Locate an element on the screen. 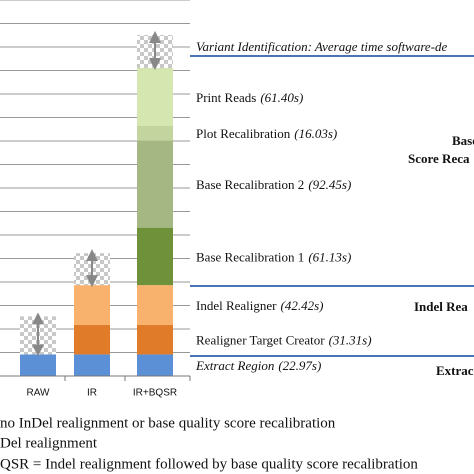 The image size is (474, 474). segment-label: Indel Realigner (42.42s) is located at coordinates (259, 305).